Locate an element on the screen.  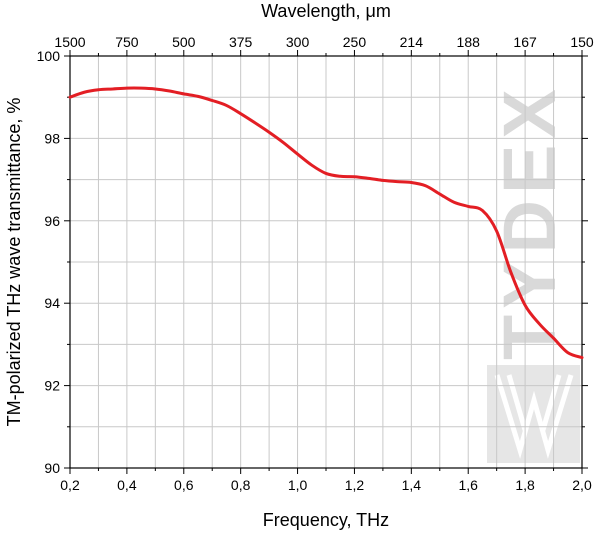
watermark-logo-icon is located at coordinates (534, 416).